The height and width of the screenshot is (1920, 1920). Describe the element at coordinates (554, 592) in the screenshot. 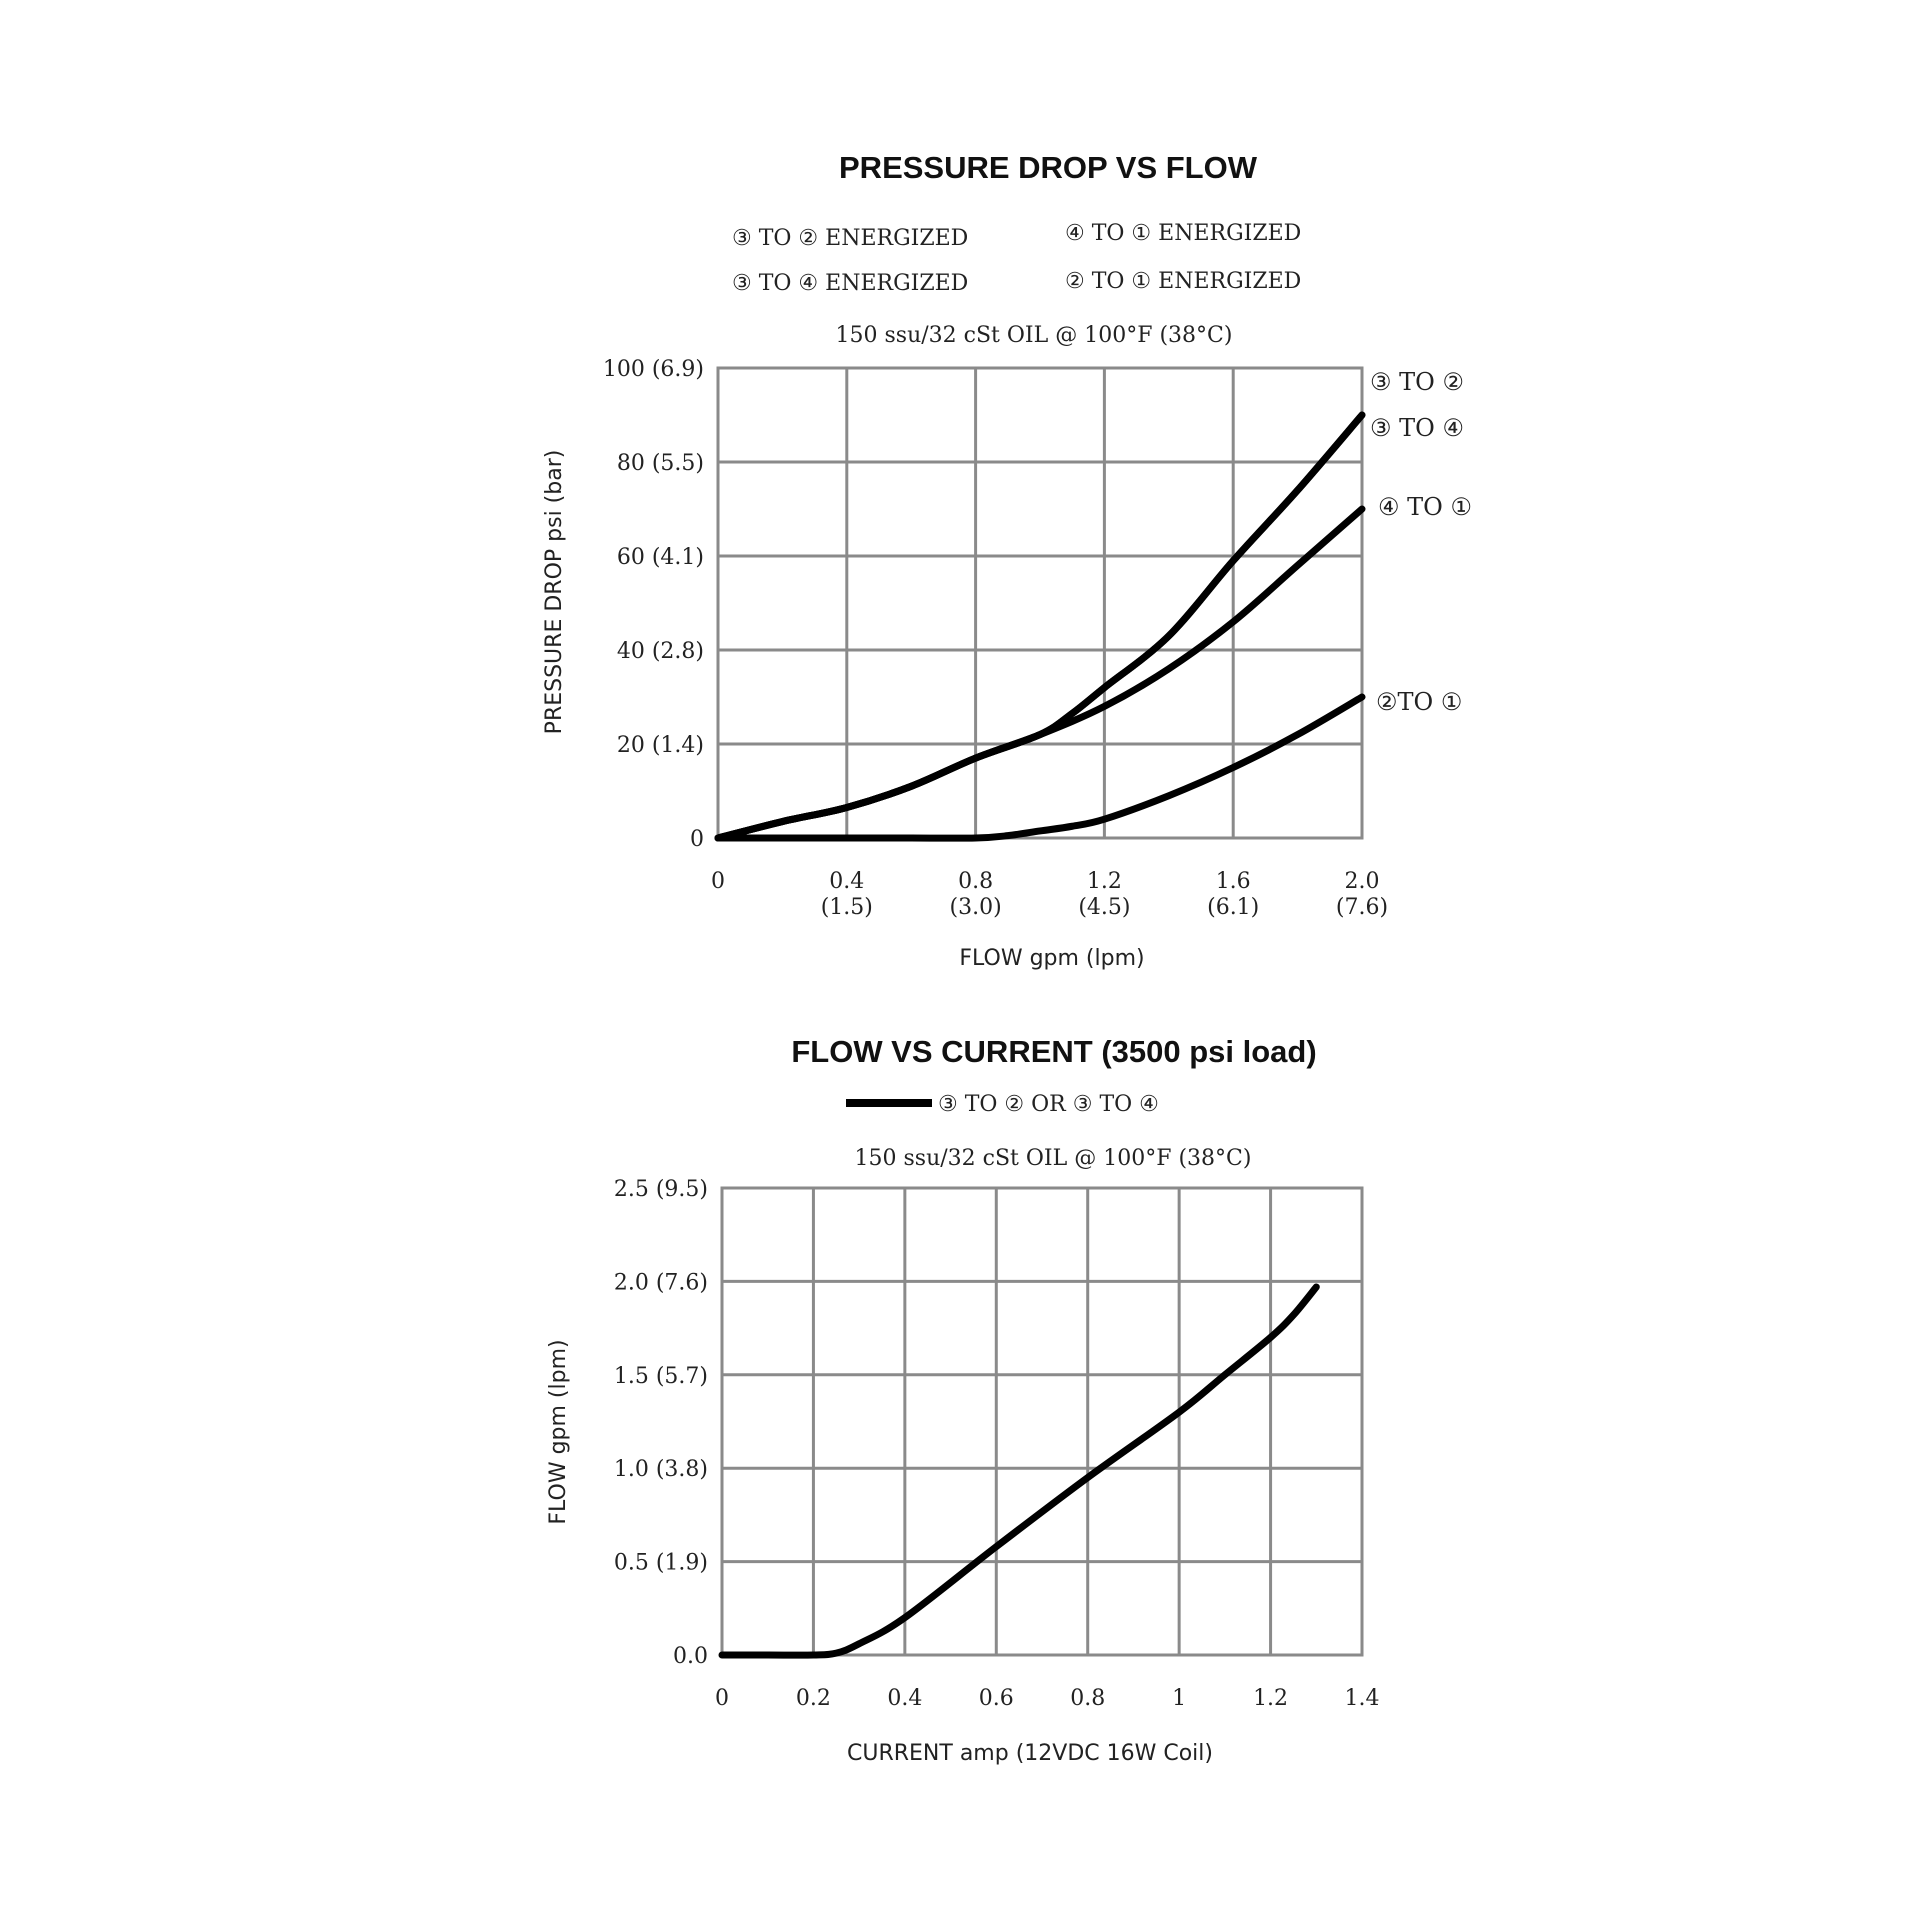

I see `chart1-y-axis-label: PRESSURE DROP psi (bar)` at that location.